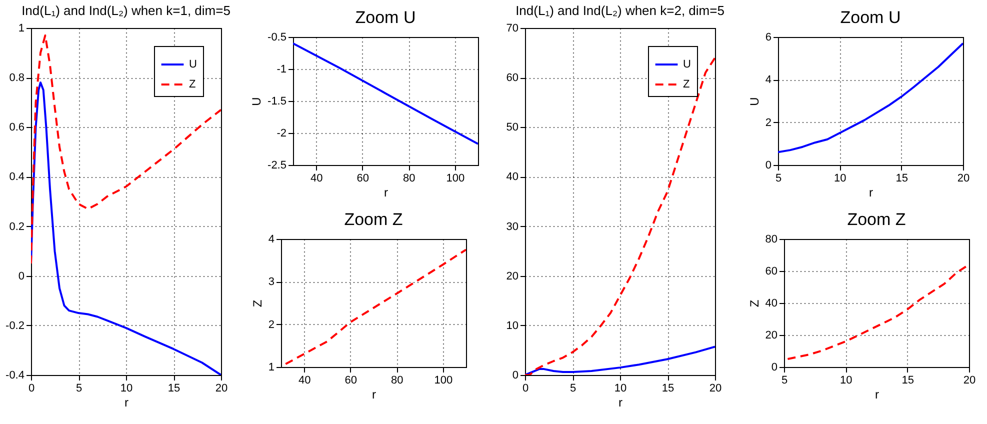 The image size is (987, 424). What do you see at coordinates (771, 240) in the screenshot?
I see `y-tick-label: 80` at bounding box center [771, 240].